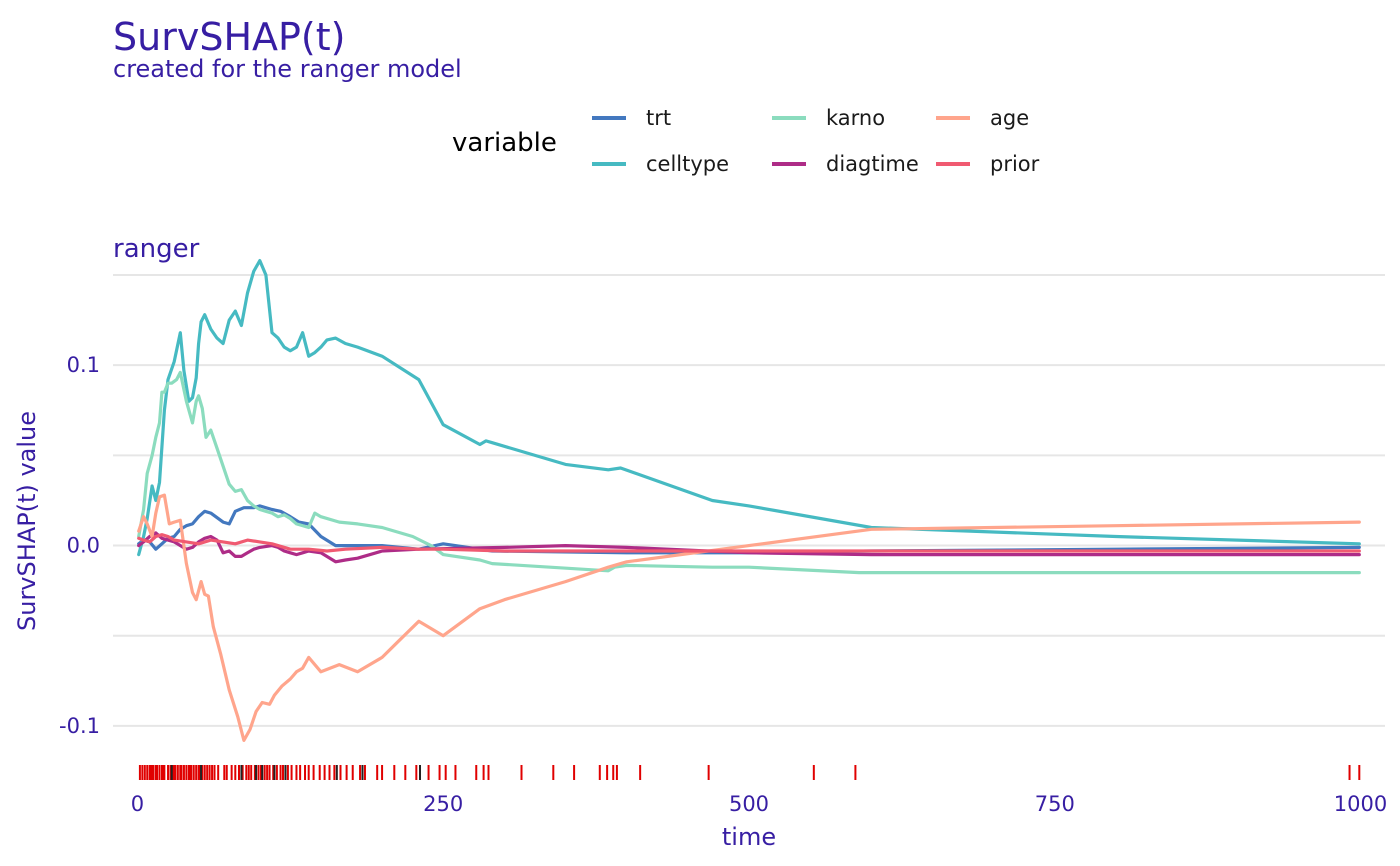 The image size is (1400, 866). I want to click on y-axis-title: SurvSHAP(t) value, so click(27, 521).